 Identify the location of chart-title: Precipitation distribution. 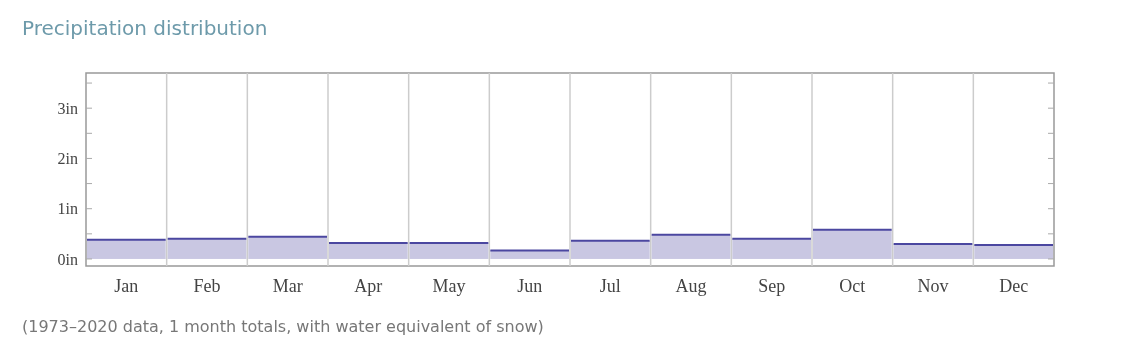
(145, 28).